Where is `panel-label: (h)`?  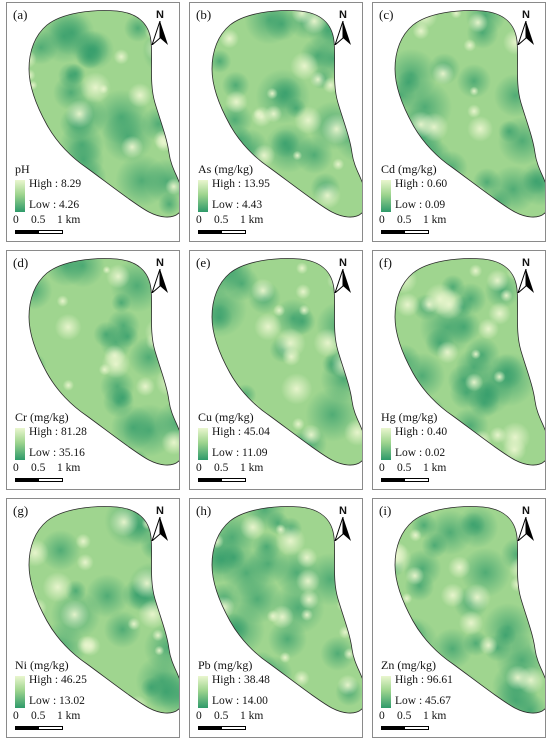 panel-label: (h) is located at coordinates (204, 510).